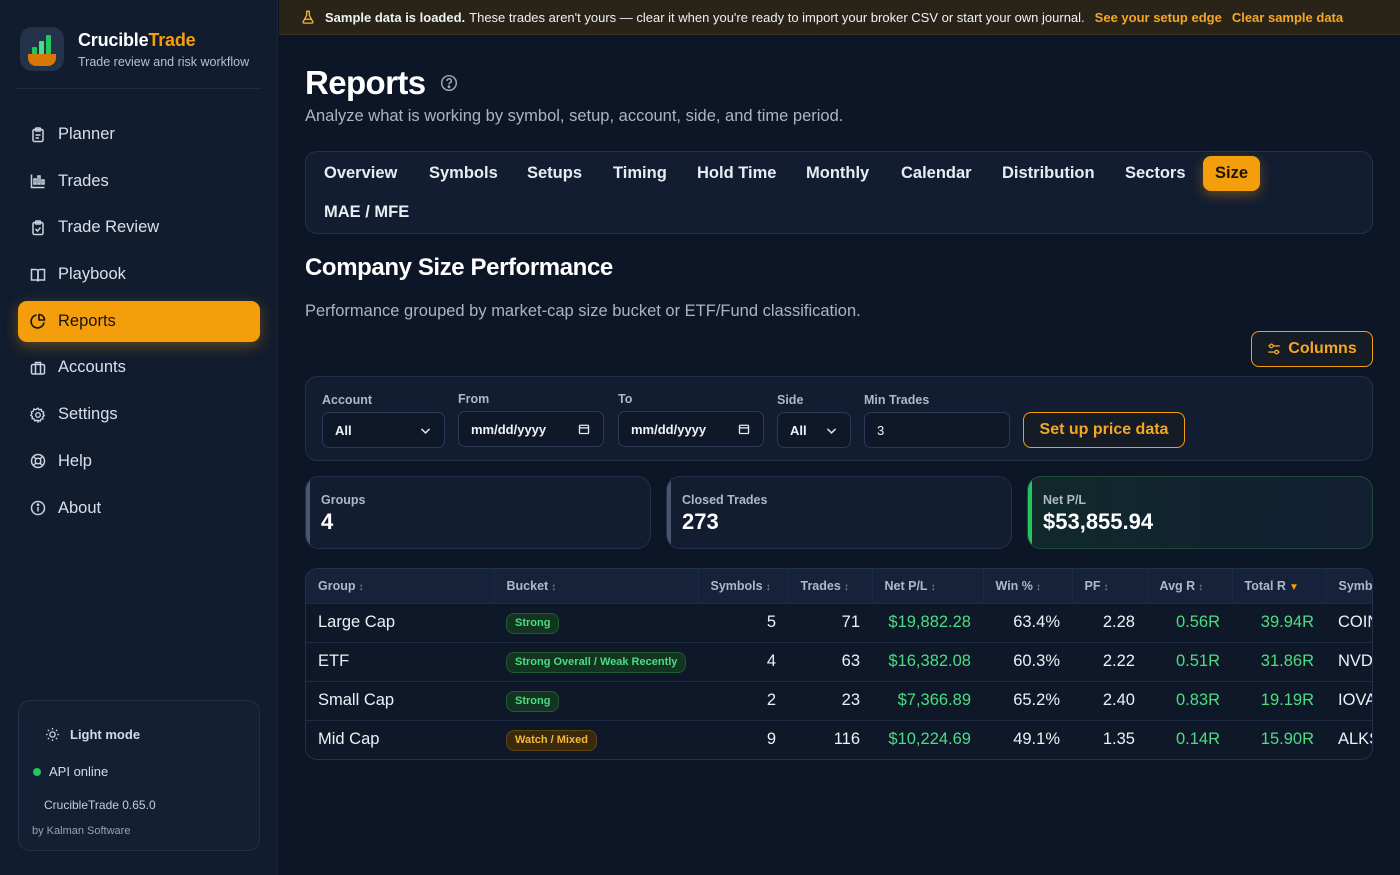 Image resolution: width=1400 pixels, height=875 pixels. Describe the element at coordinates (1232, 173) in the screenshot. I see `tab-size: Size` at that location.